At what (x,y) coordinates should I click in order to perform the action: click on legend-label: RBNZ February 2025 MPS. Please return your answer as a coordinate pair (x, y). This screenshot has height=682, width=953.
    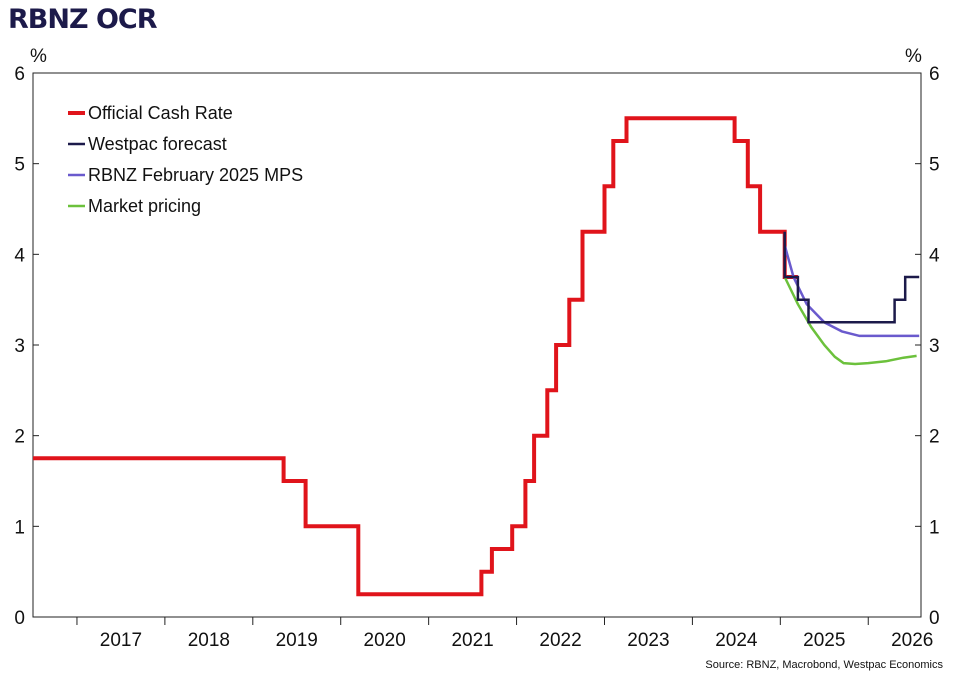
    Looking at the image, I should click on (195, 175).